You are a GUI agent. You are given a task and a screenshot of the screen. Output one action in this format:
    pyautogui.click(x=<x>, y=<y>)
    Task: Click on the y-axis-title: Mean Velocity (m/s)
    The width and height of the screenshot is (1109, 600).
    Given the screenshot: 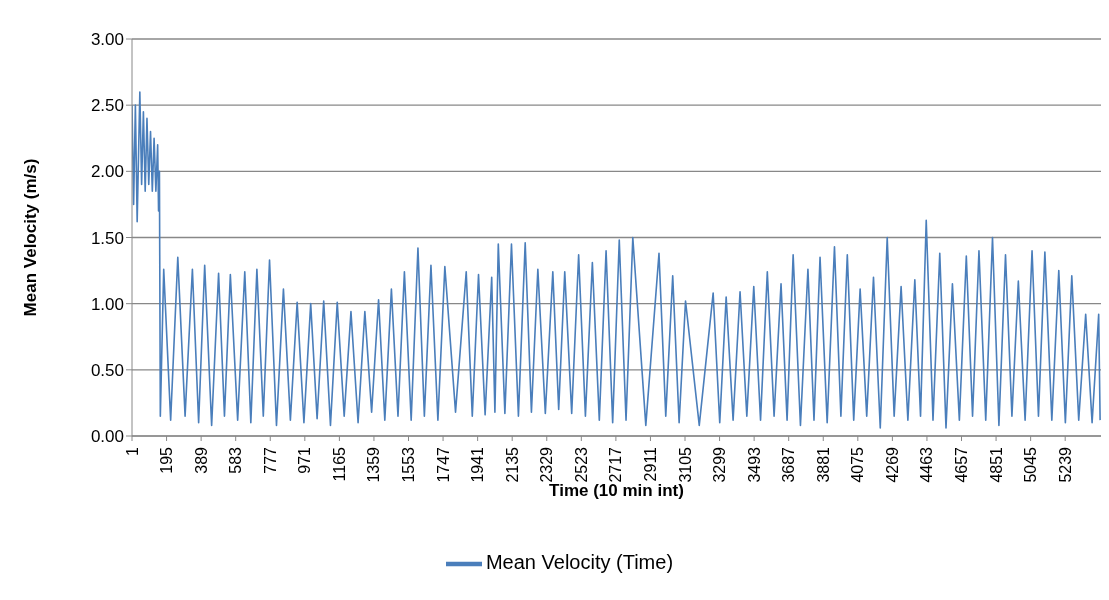 What is the action you would take?
    pyautogui.click(x=31, y=237)
    